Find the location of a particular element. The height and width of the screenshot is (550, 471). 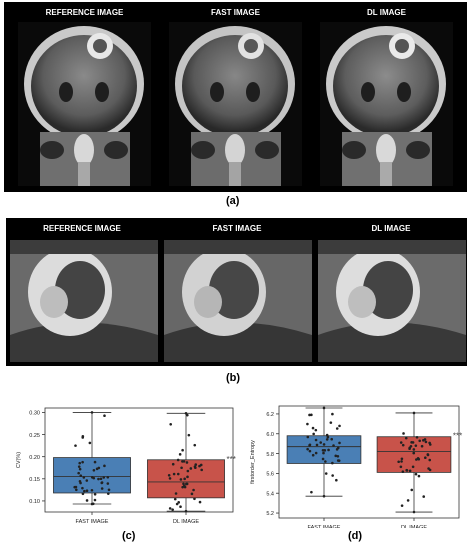

y-tick-label: 0.15 is located at coordinates (34, 480).